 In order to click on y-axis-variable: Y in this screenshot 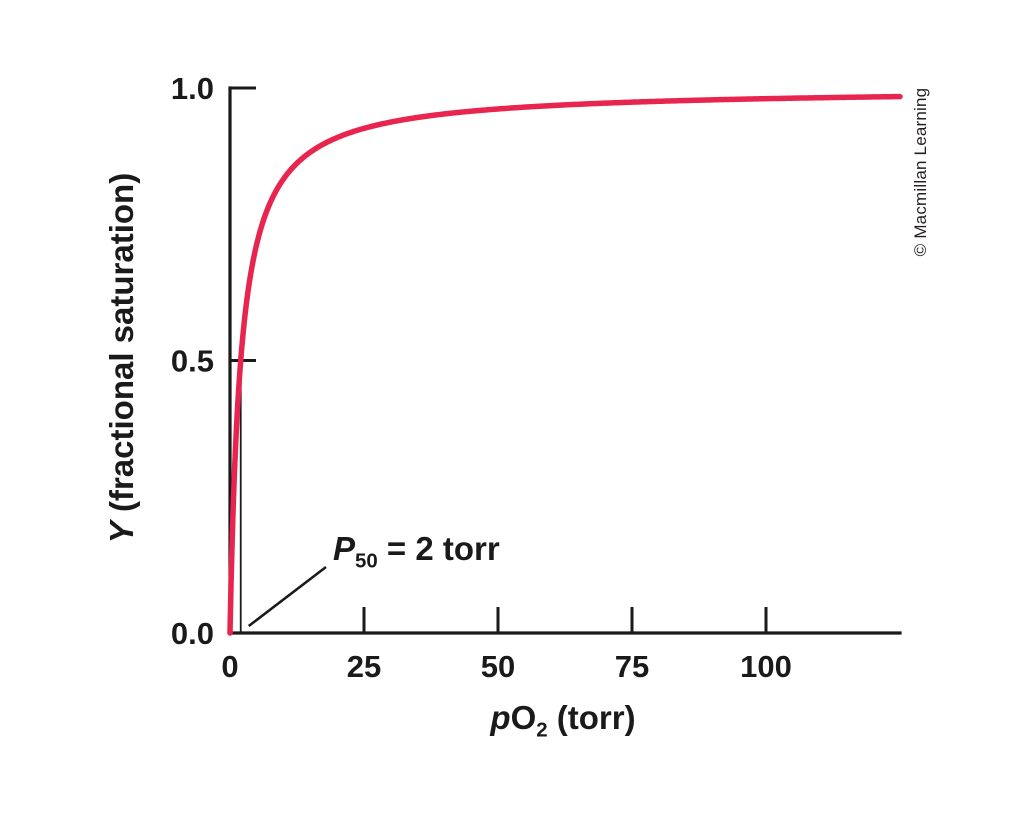, I will do `click(121, 532)`.